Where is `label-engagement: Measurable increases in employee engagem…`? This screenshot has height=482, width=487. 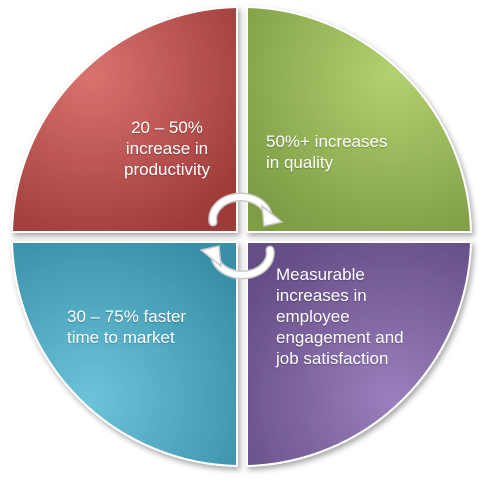
label-engagement: Measurable increases in employee engagem… is located at coordinates (361, 316).